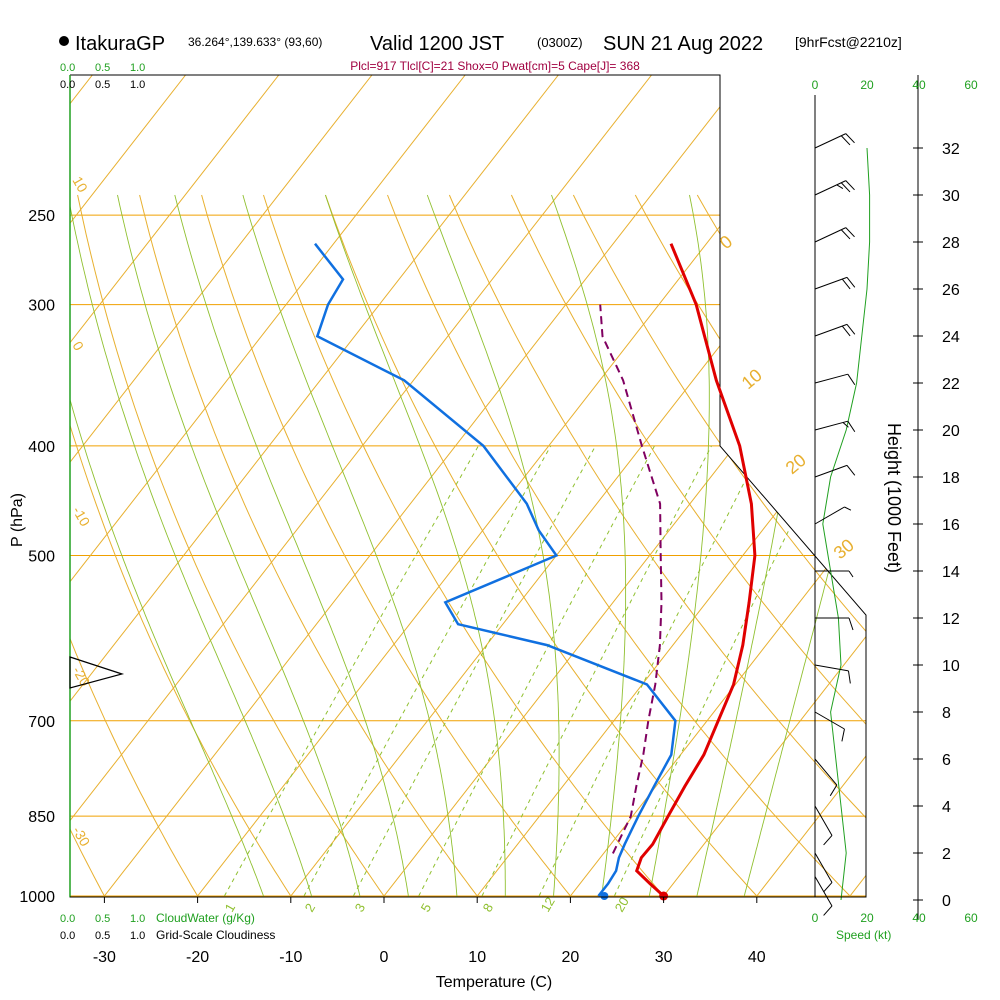 The image size is (1000, 1000). I want to click on cloud-marker, so click(97, 672).